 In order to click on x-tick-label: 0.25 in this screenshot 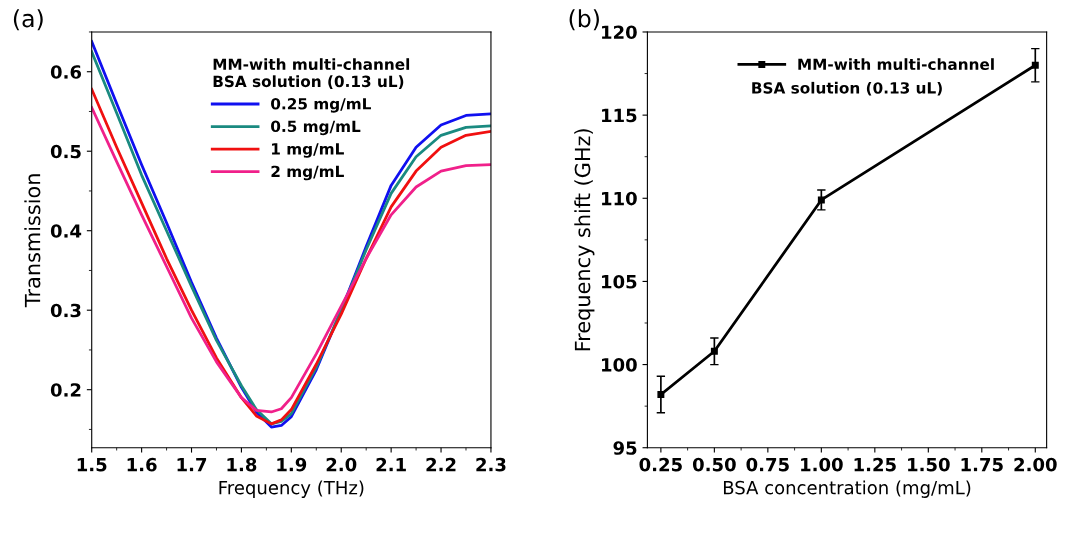, I will do `click(660, 464)`.